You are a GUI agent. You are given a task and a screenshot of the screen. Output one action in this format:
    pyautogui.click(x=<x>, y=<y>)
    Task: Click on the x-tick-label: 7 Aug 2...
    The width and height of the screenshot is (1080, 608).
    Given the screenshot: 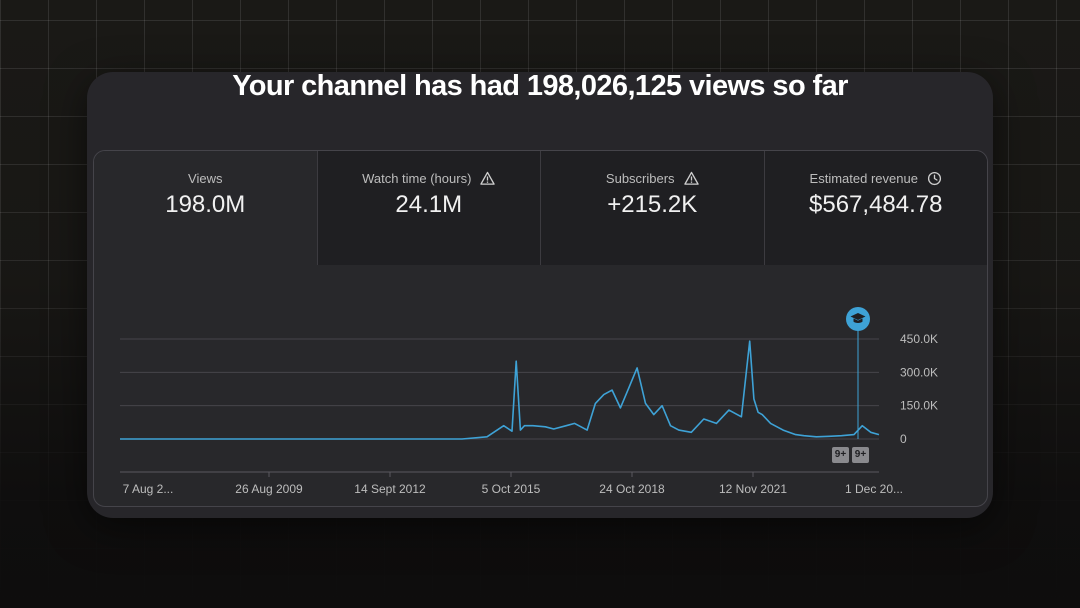 What is the action you would take?
    pyautogui.click(x=148, y=489)
    